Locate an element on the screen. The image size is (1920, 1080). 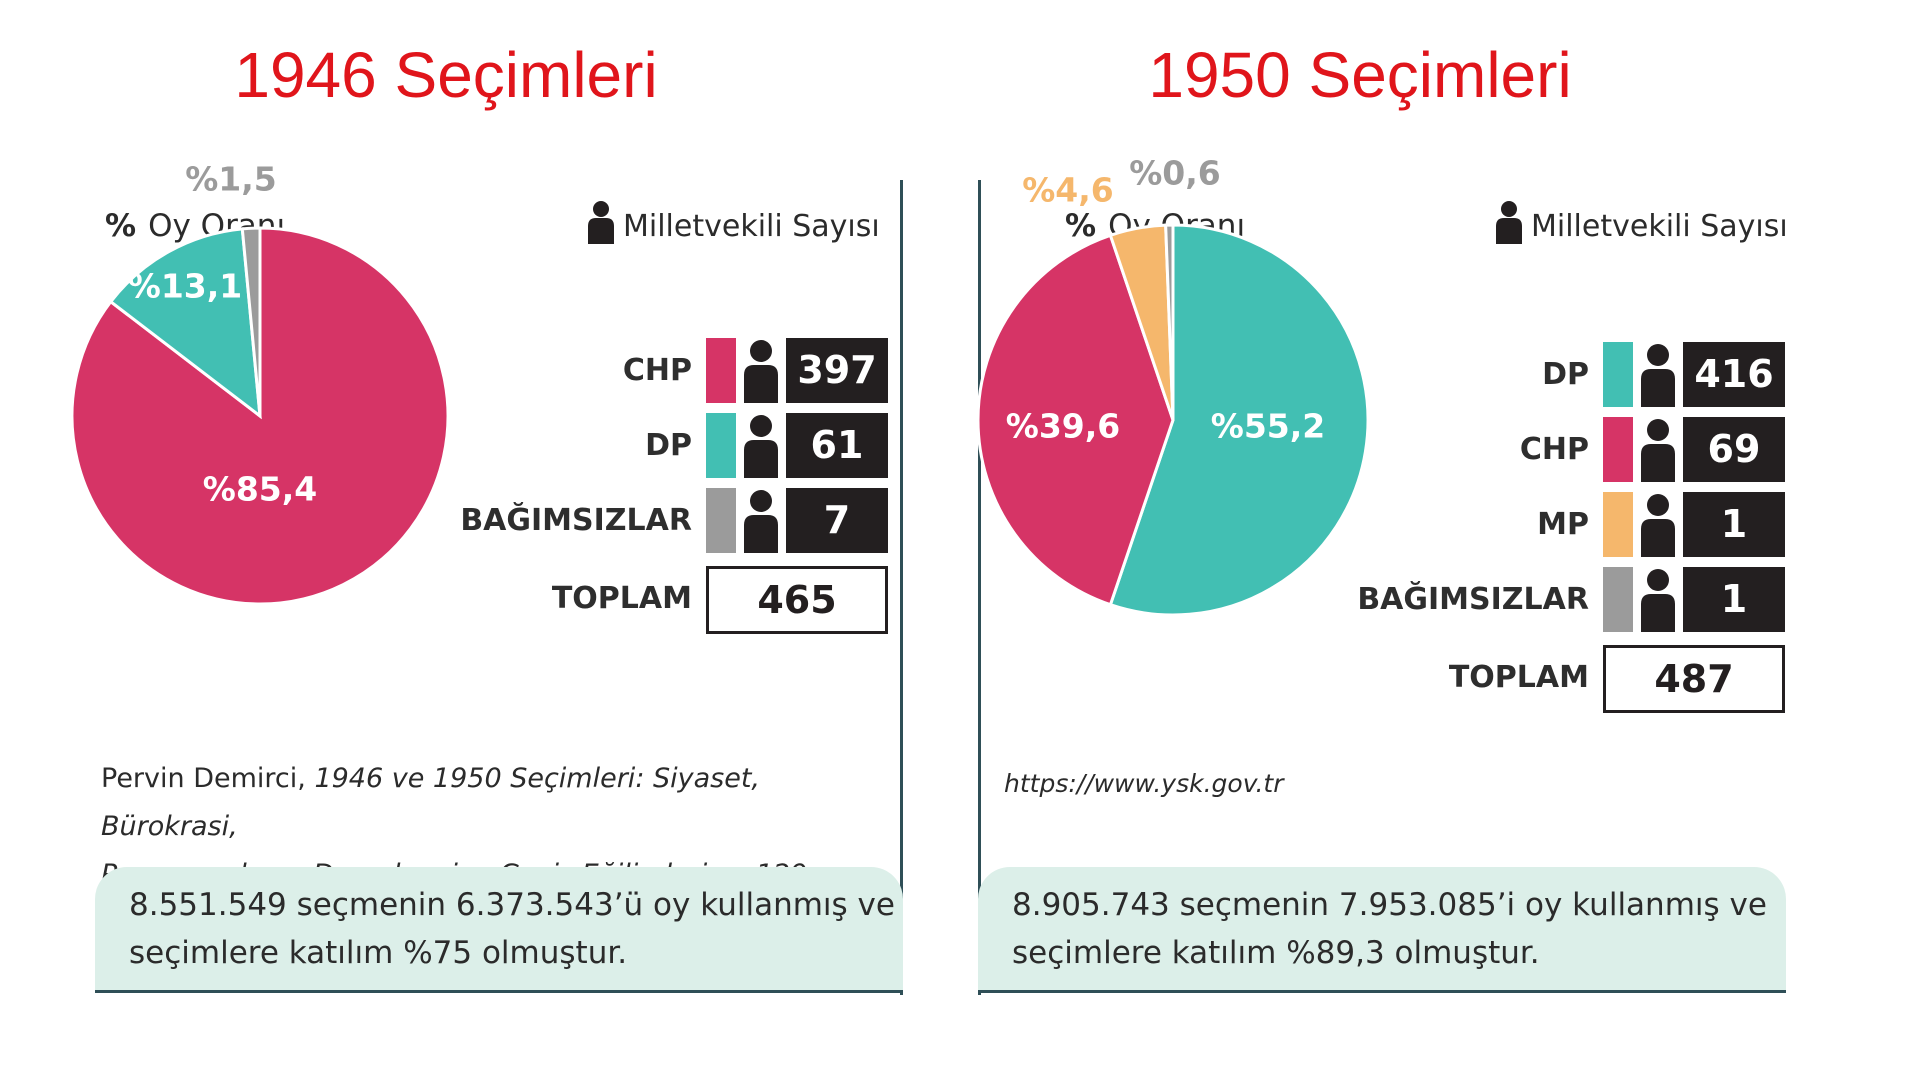
turnout-note-line: seçimlere katılım %89,3 olmuştur. is located at coordinates (1276, 953).